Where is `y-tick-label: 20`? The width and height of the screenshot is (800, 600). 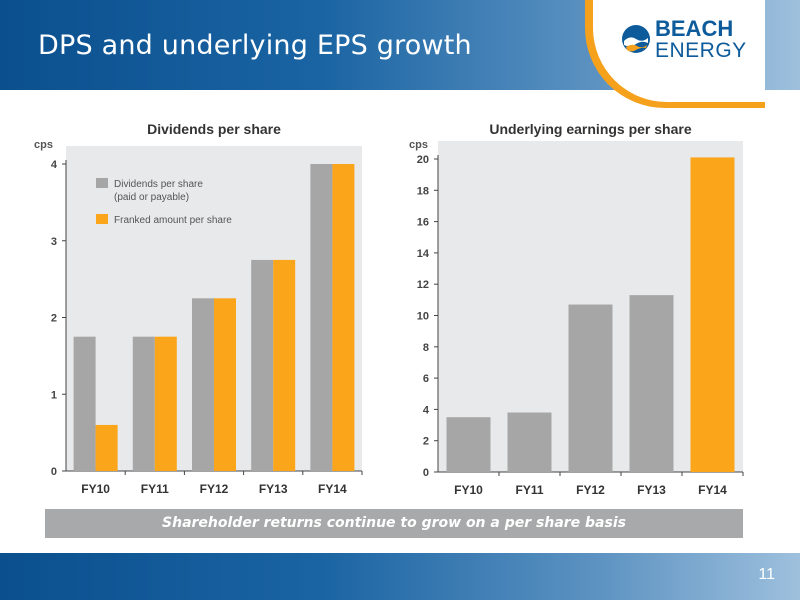 y-tick-label: 20 is located at coordinates (423, 160).